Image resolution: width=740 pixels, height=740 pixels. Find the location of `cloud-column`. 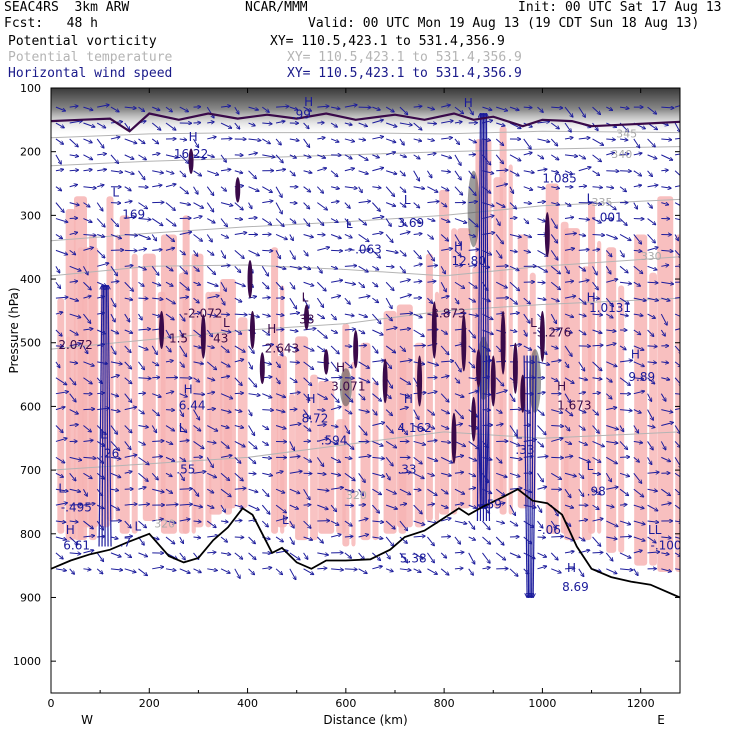

cloud-column is located at coordinates (242, 413).